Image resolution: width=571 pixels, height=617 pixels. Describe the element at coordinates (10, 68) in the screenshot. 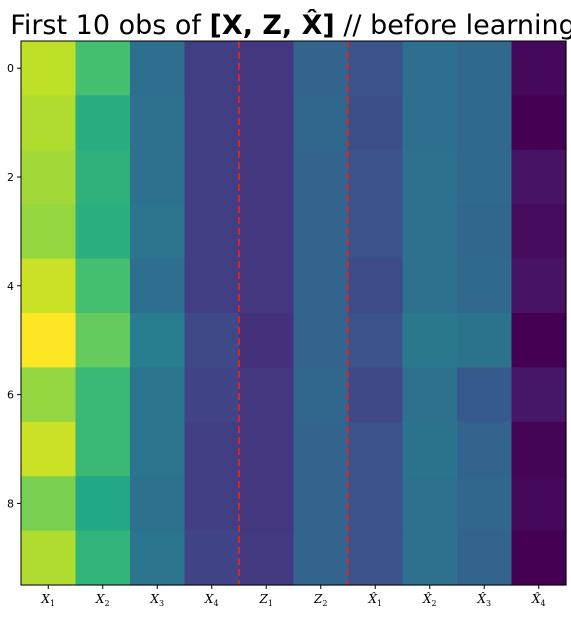

I see `y-tick-label: 0` at that location.